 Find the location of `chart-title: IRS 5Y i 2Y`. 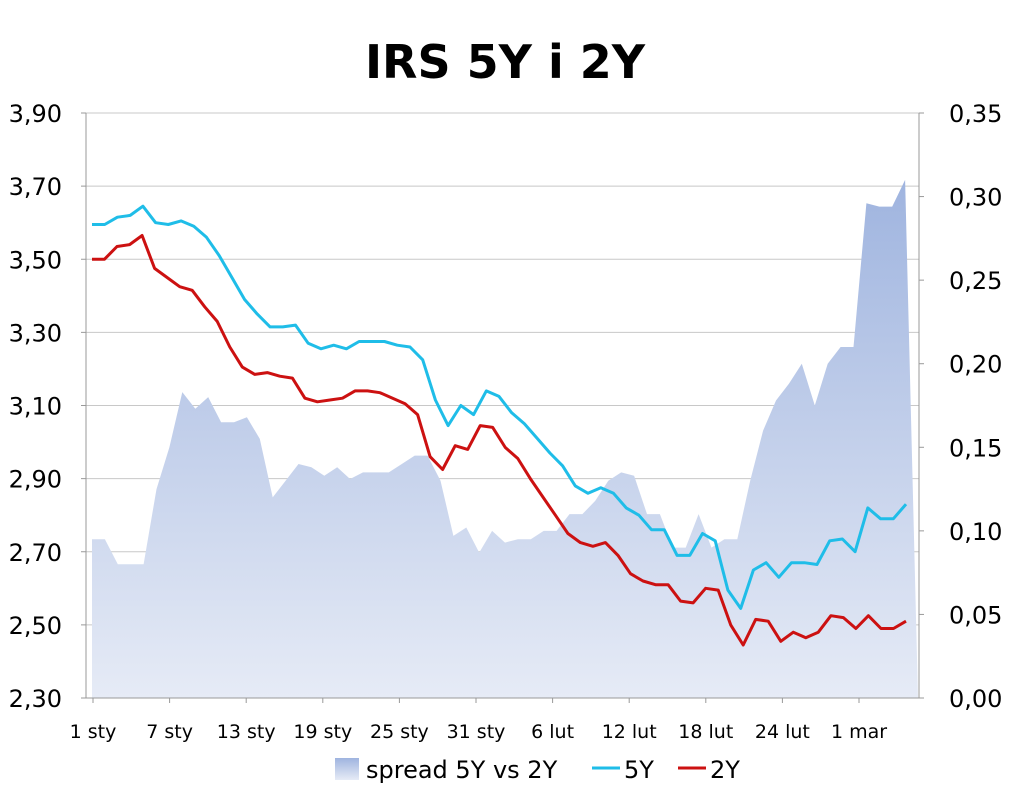

chart-title: IRS 5Y i 2Y is located at coordinates (505, 62).